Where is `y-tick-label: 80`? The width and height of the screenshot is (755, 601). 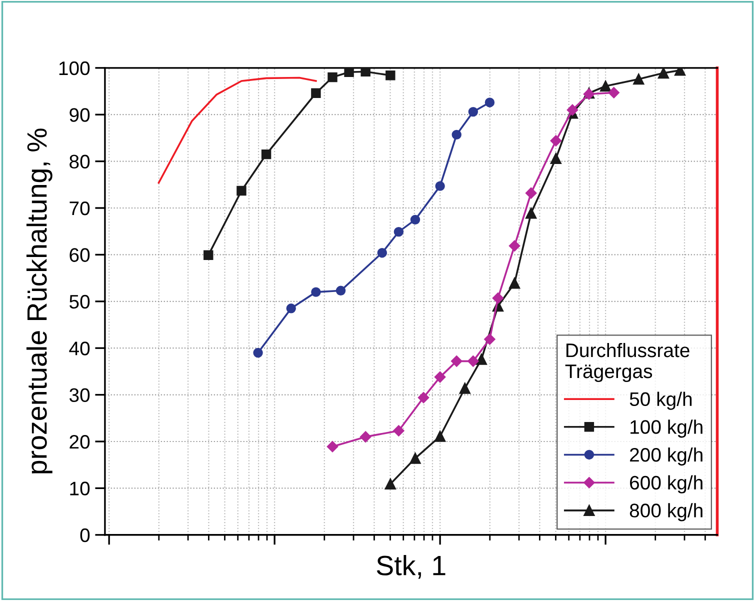
y-tick-label: 80 is located at coordinates (80, 161).